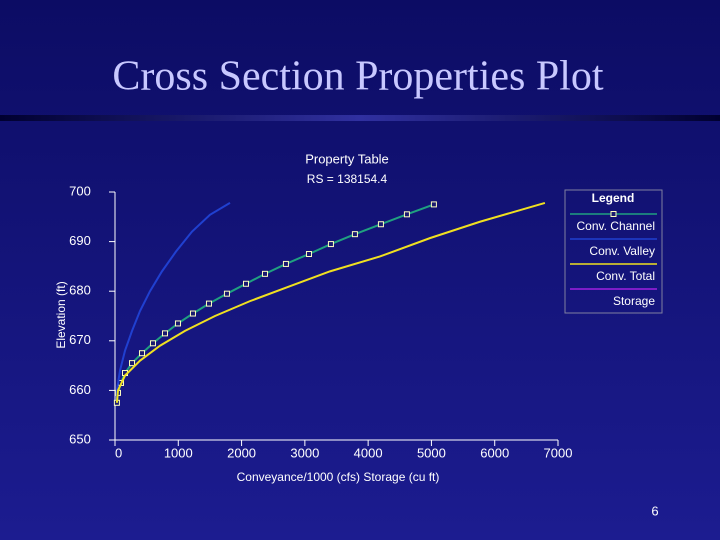 The height and width of the screenshot is (540, 720). Describe the element at coordinates (616, 226) in the screenshot. I see `legend-label: Conv. Channel` at that location.